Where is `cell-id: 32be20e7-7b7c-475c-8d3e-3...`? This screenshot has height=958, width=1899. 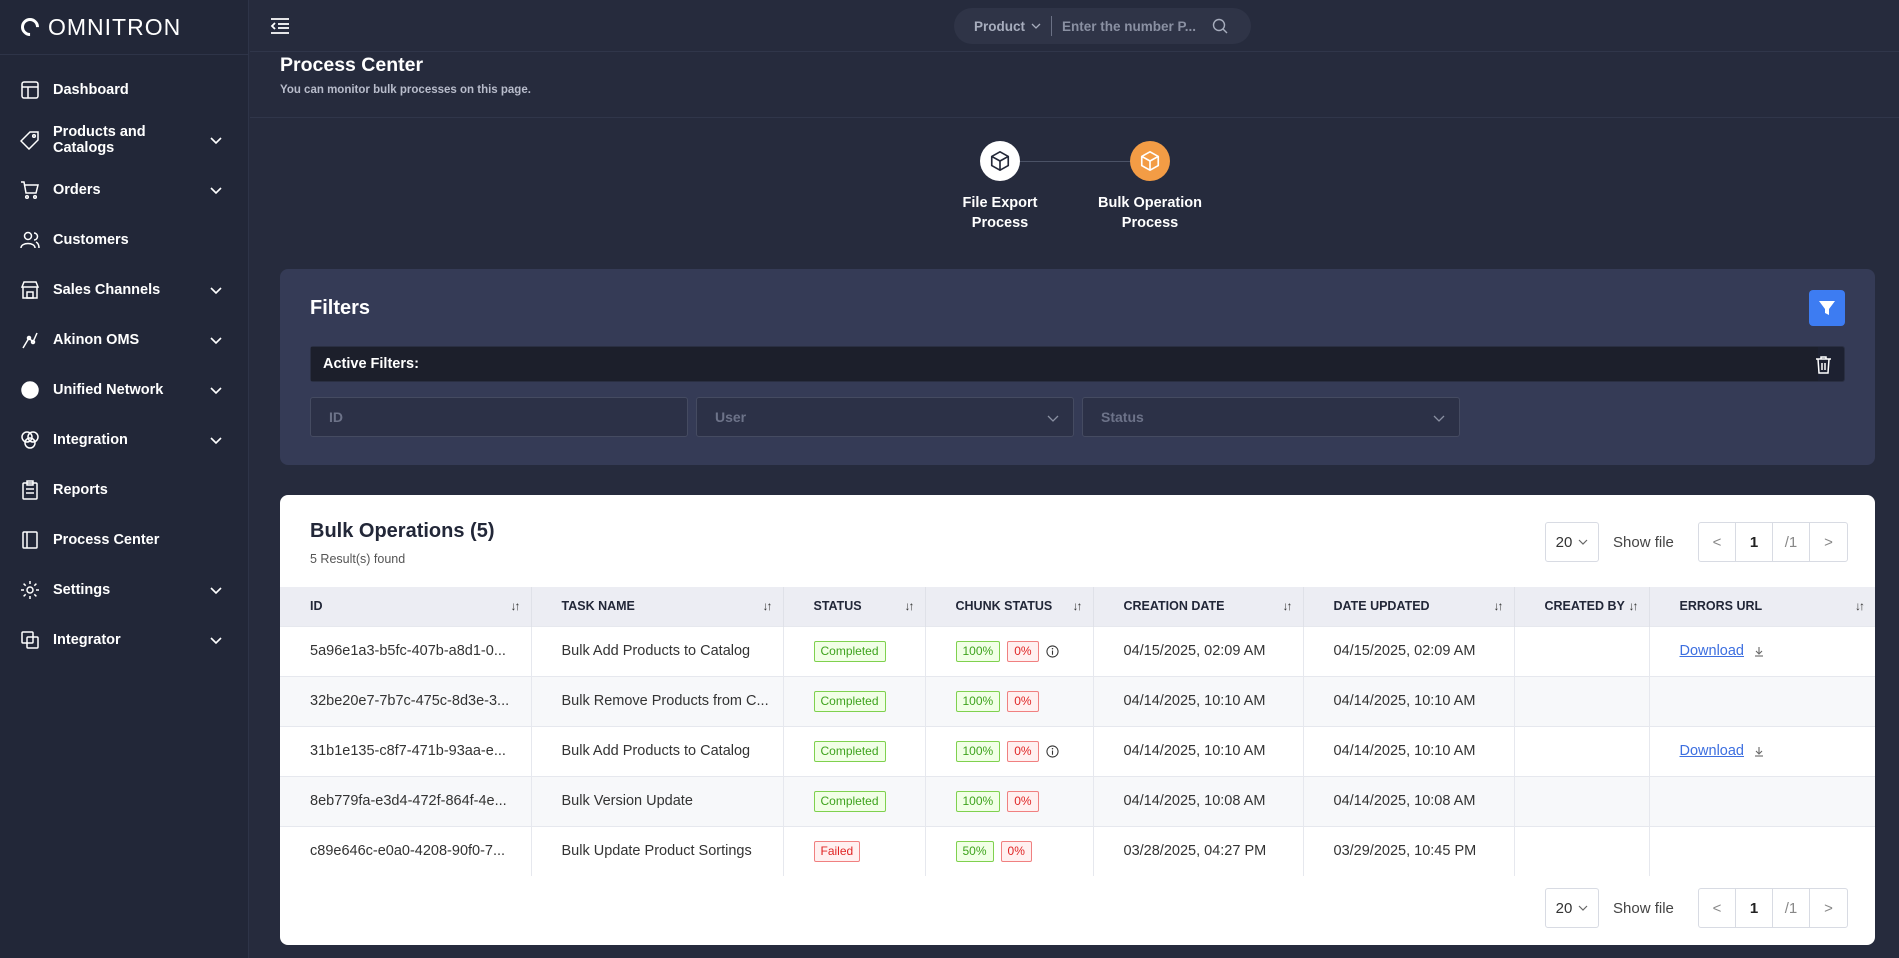 cell-id: 32be20e7-7b7c-475c-8d3e-3... is located at coordinates (406, 700).